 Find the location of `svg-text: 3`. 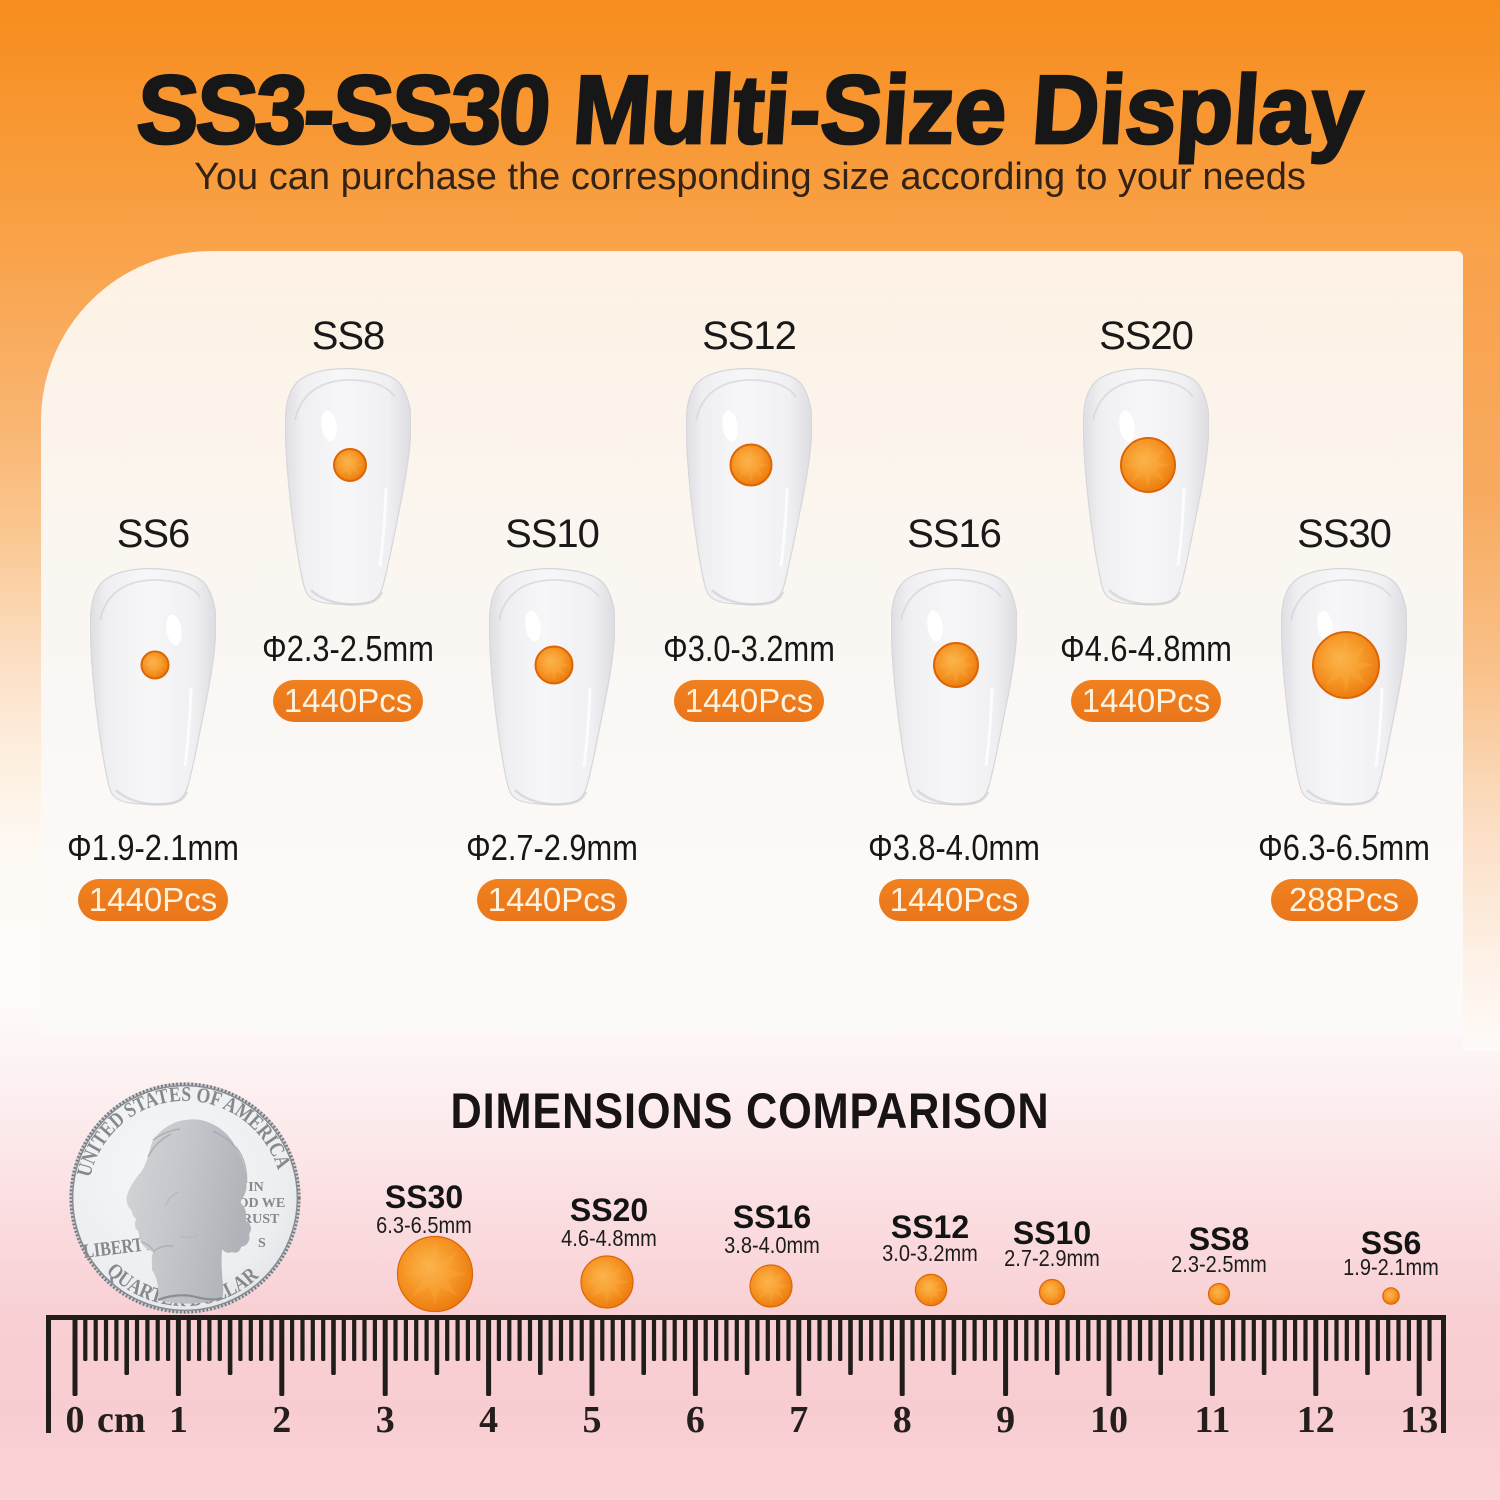

svg-text: 3 is located at coordinates (385, 1420).